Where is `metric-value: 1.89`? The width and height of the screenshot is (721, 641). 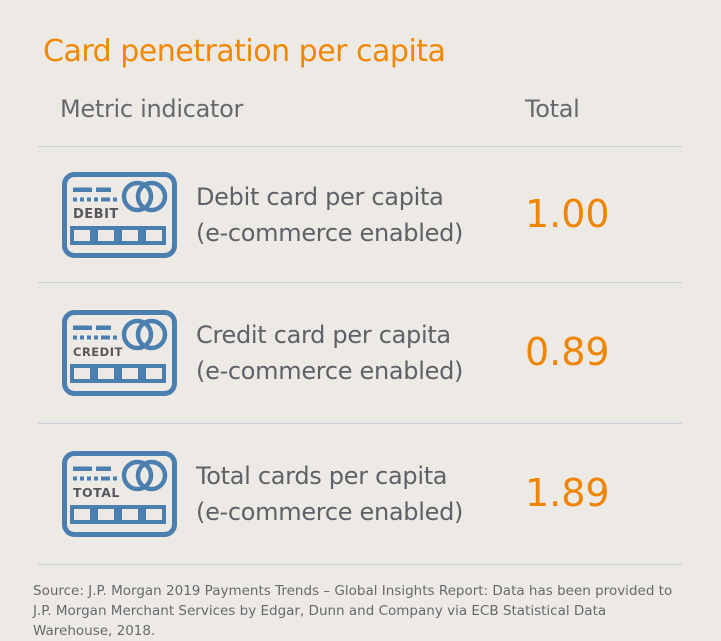
metric-value: 1.89 is located at coordinates (567, 493).